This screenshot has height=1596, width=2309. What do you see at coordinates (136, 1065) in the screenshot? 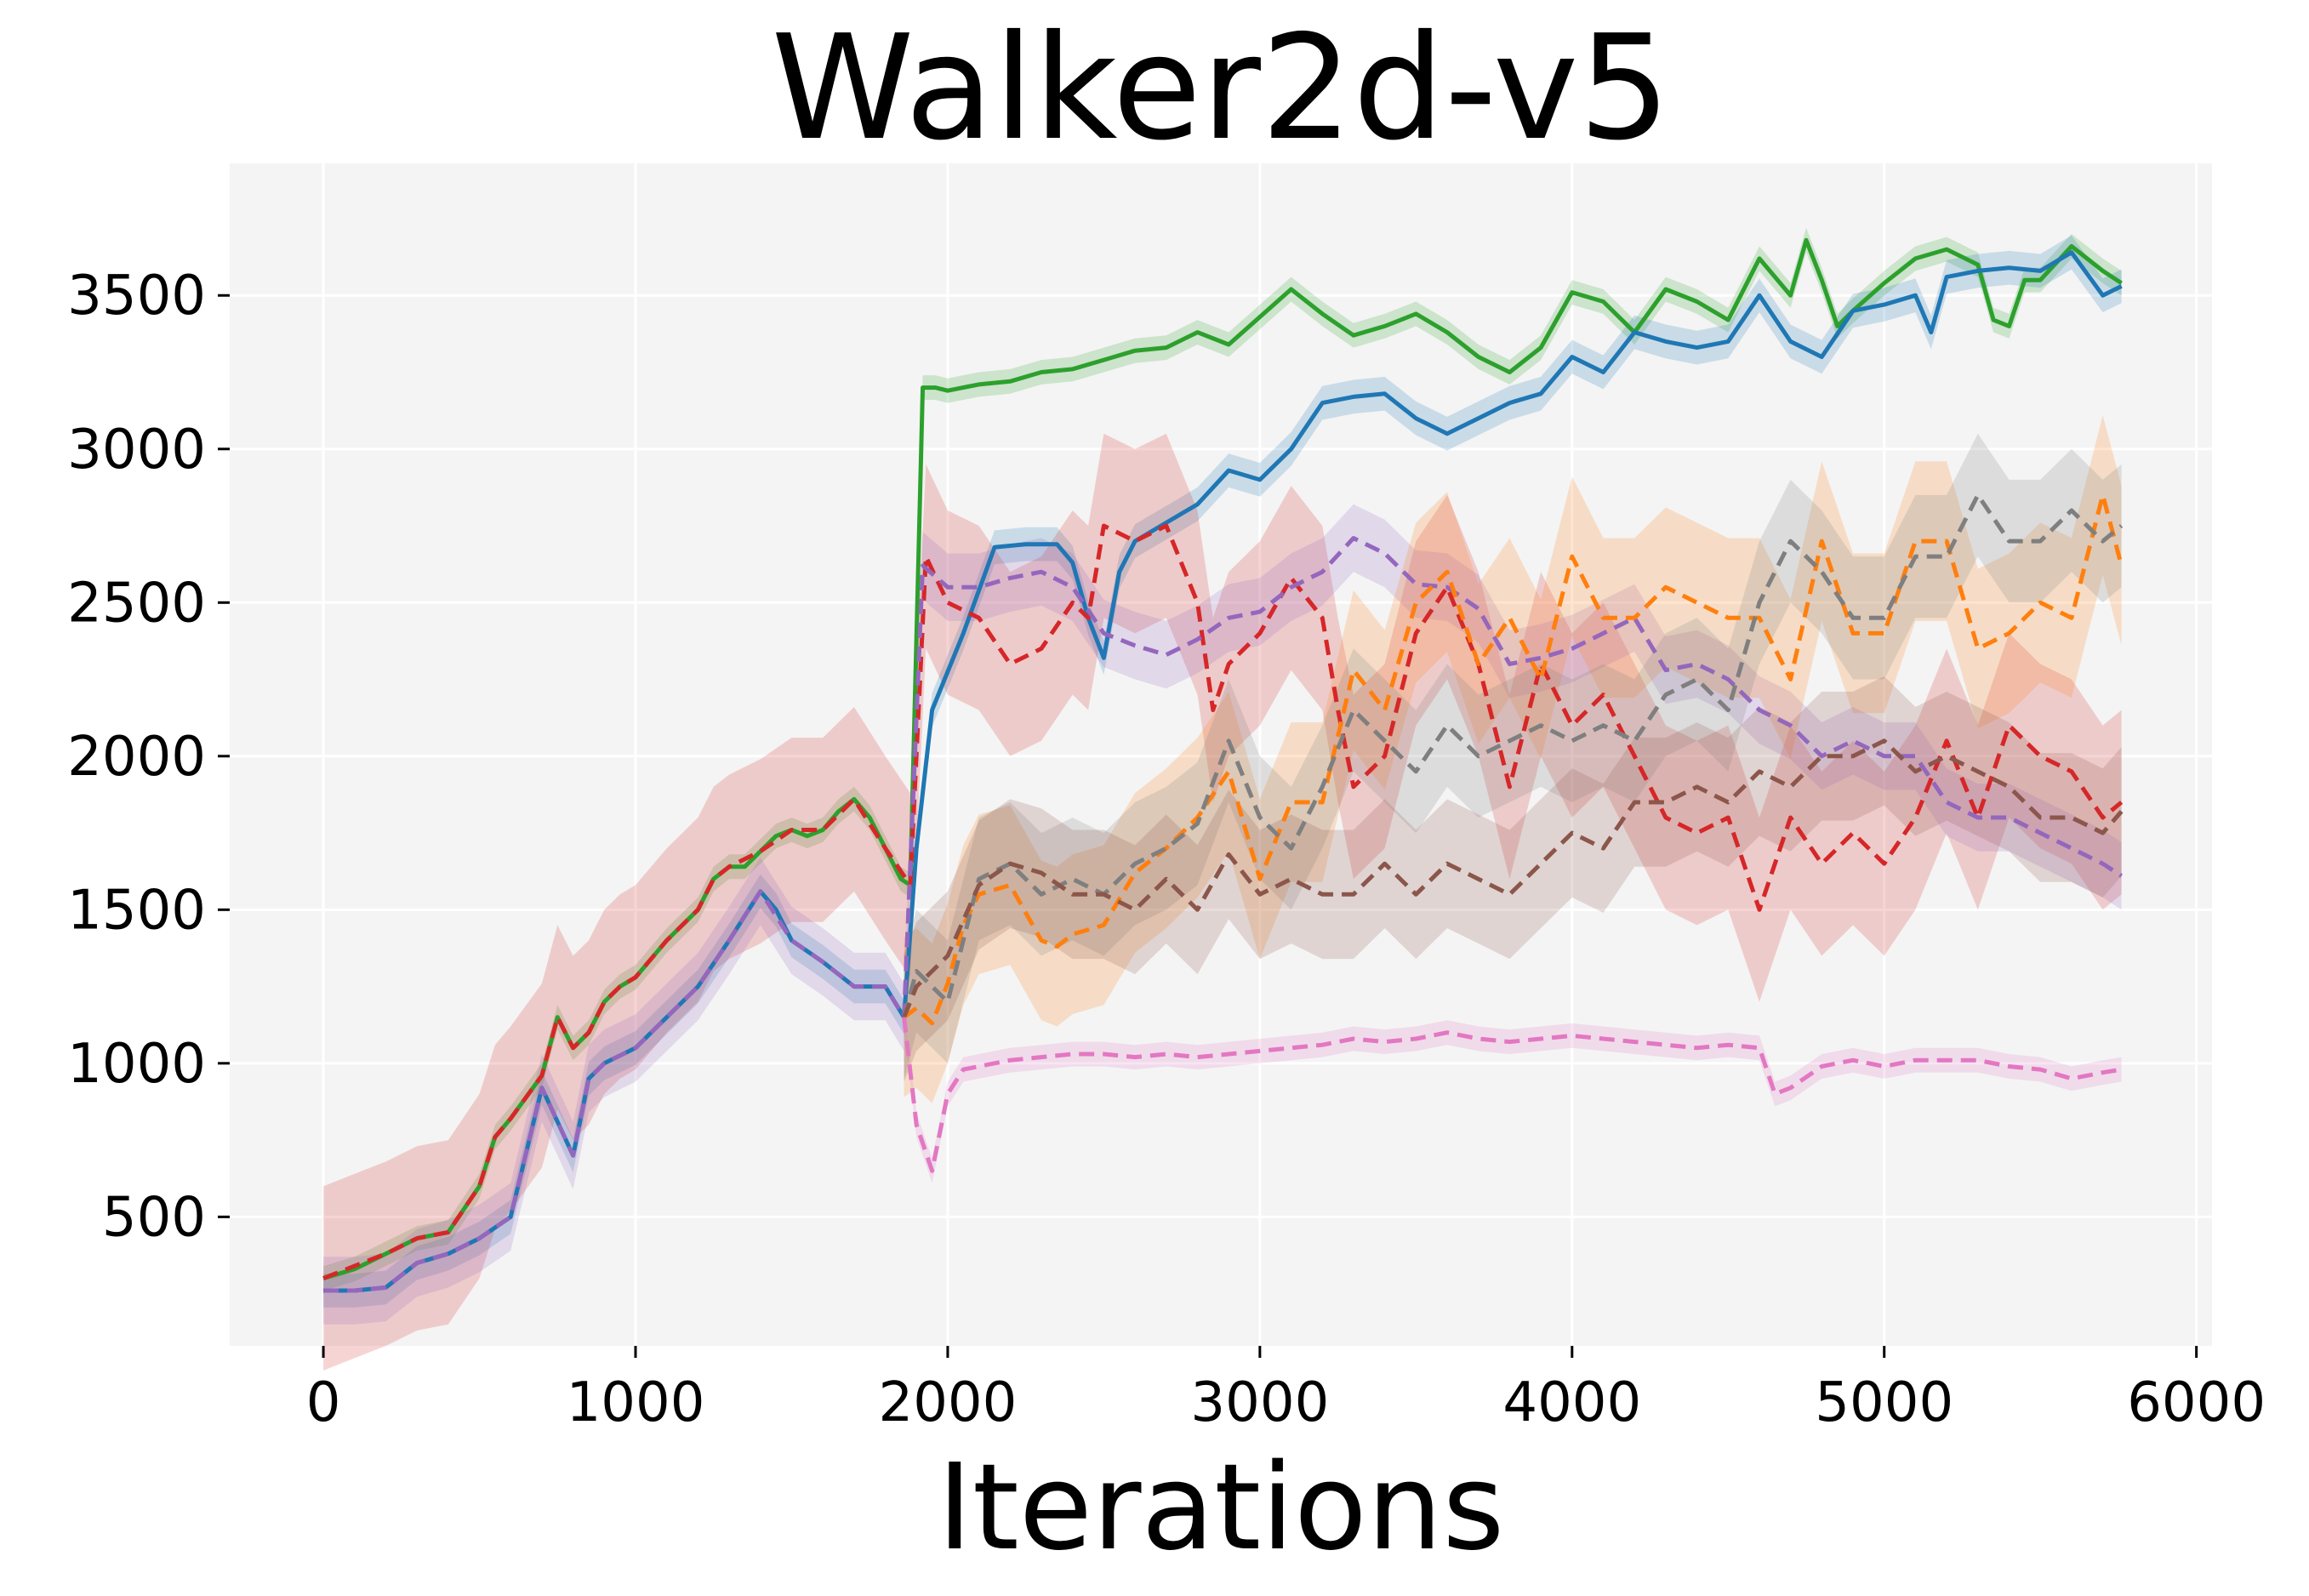
I see `y-tick-label: 1000` at bounding box center [136, 1065].